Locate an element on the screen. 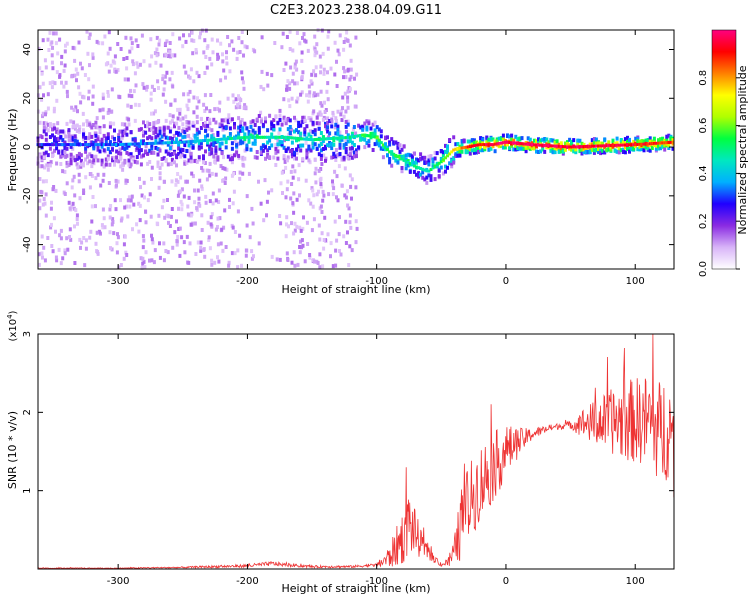  snr-y-tick-label: 3 is located at coordinates (27, 334).